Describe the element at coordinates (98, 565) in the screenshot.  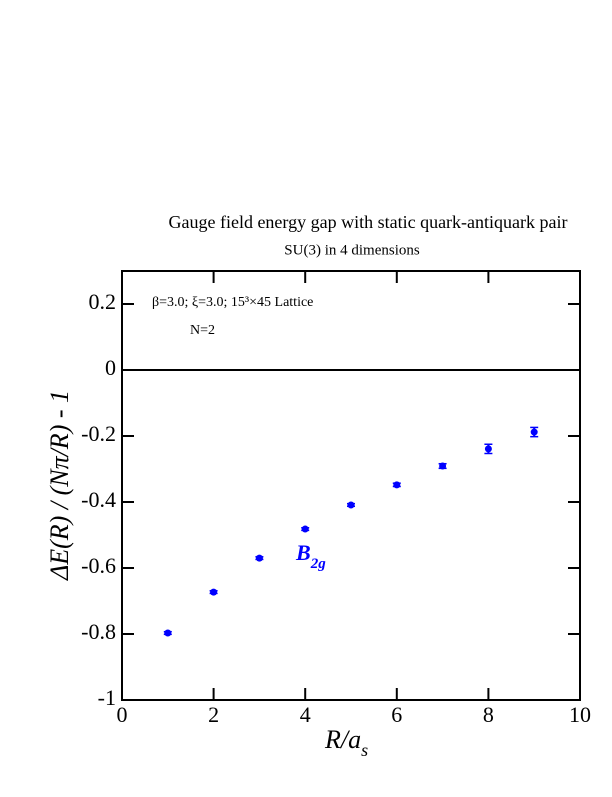
I see `y-tick-label: -0.6` at that location.